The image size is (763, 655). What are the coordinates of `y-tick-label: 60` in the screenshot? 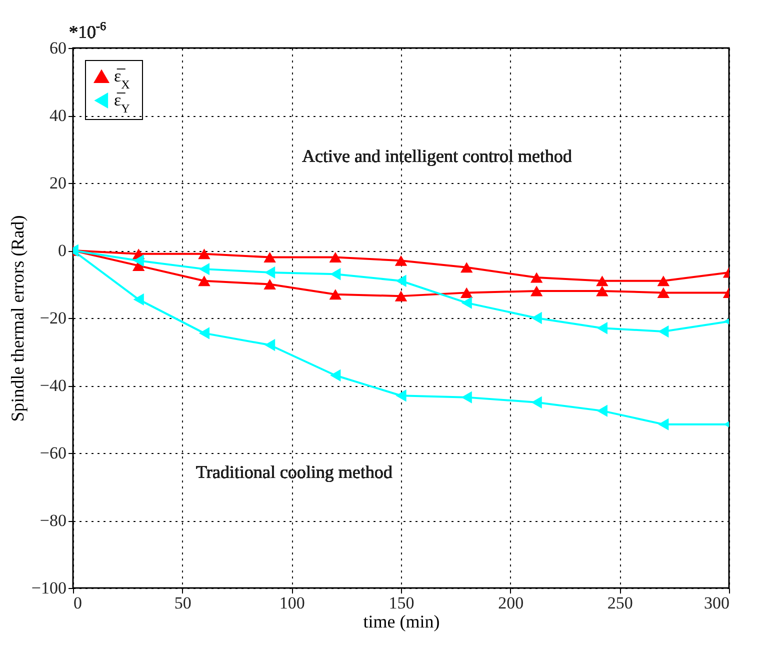 It's located at (58, 48).